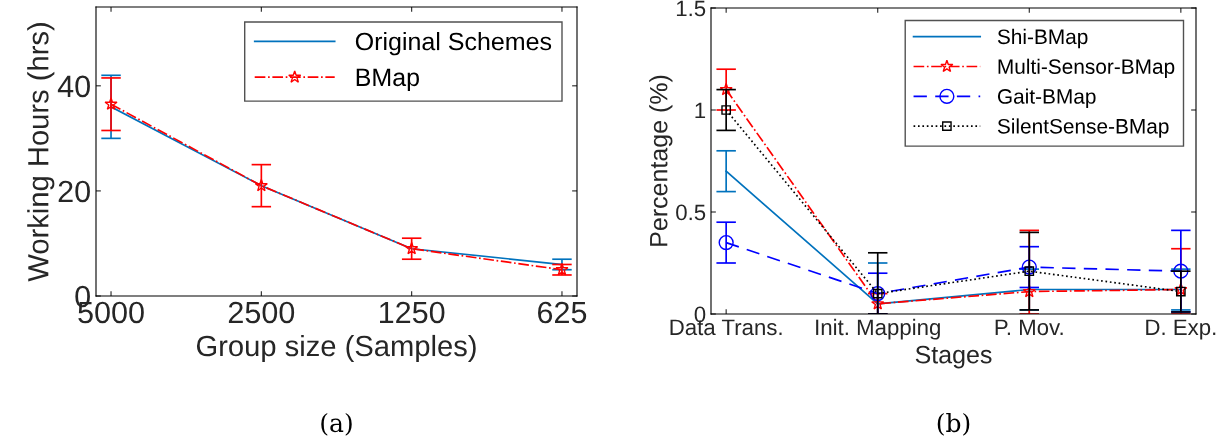  Describe the element at coordinates (74, 191) in the screenshot. I see `y-tick-label: 20` at that location.